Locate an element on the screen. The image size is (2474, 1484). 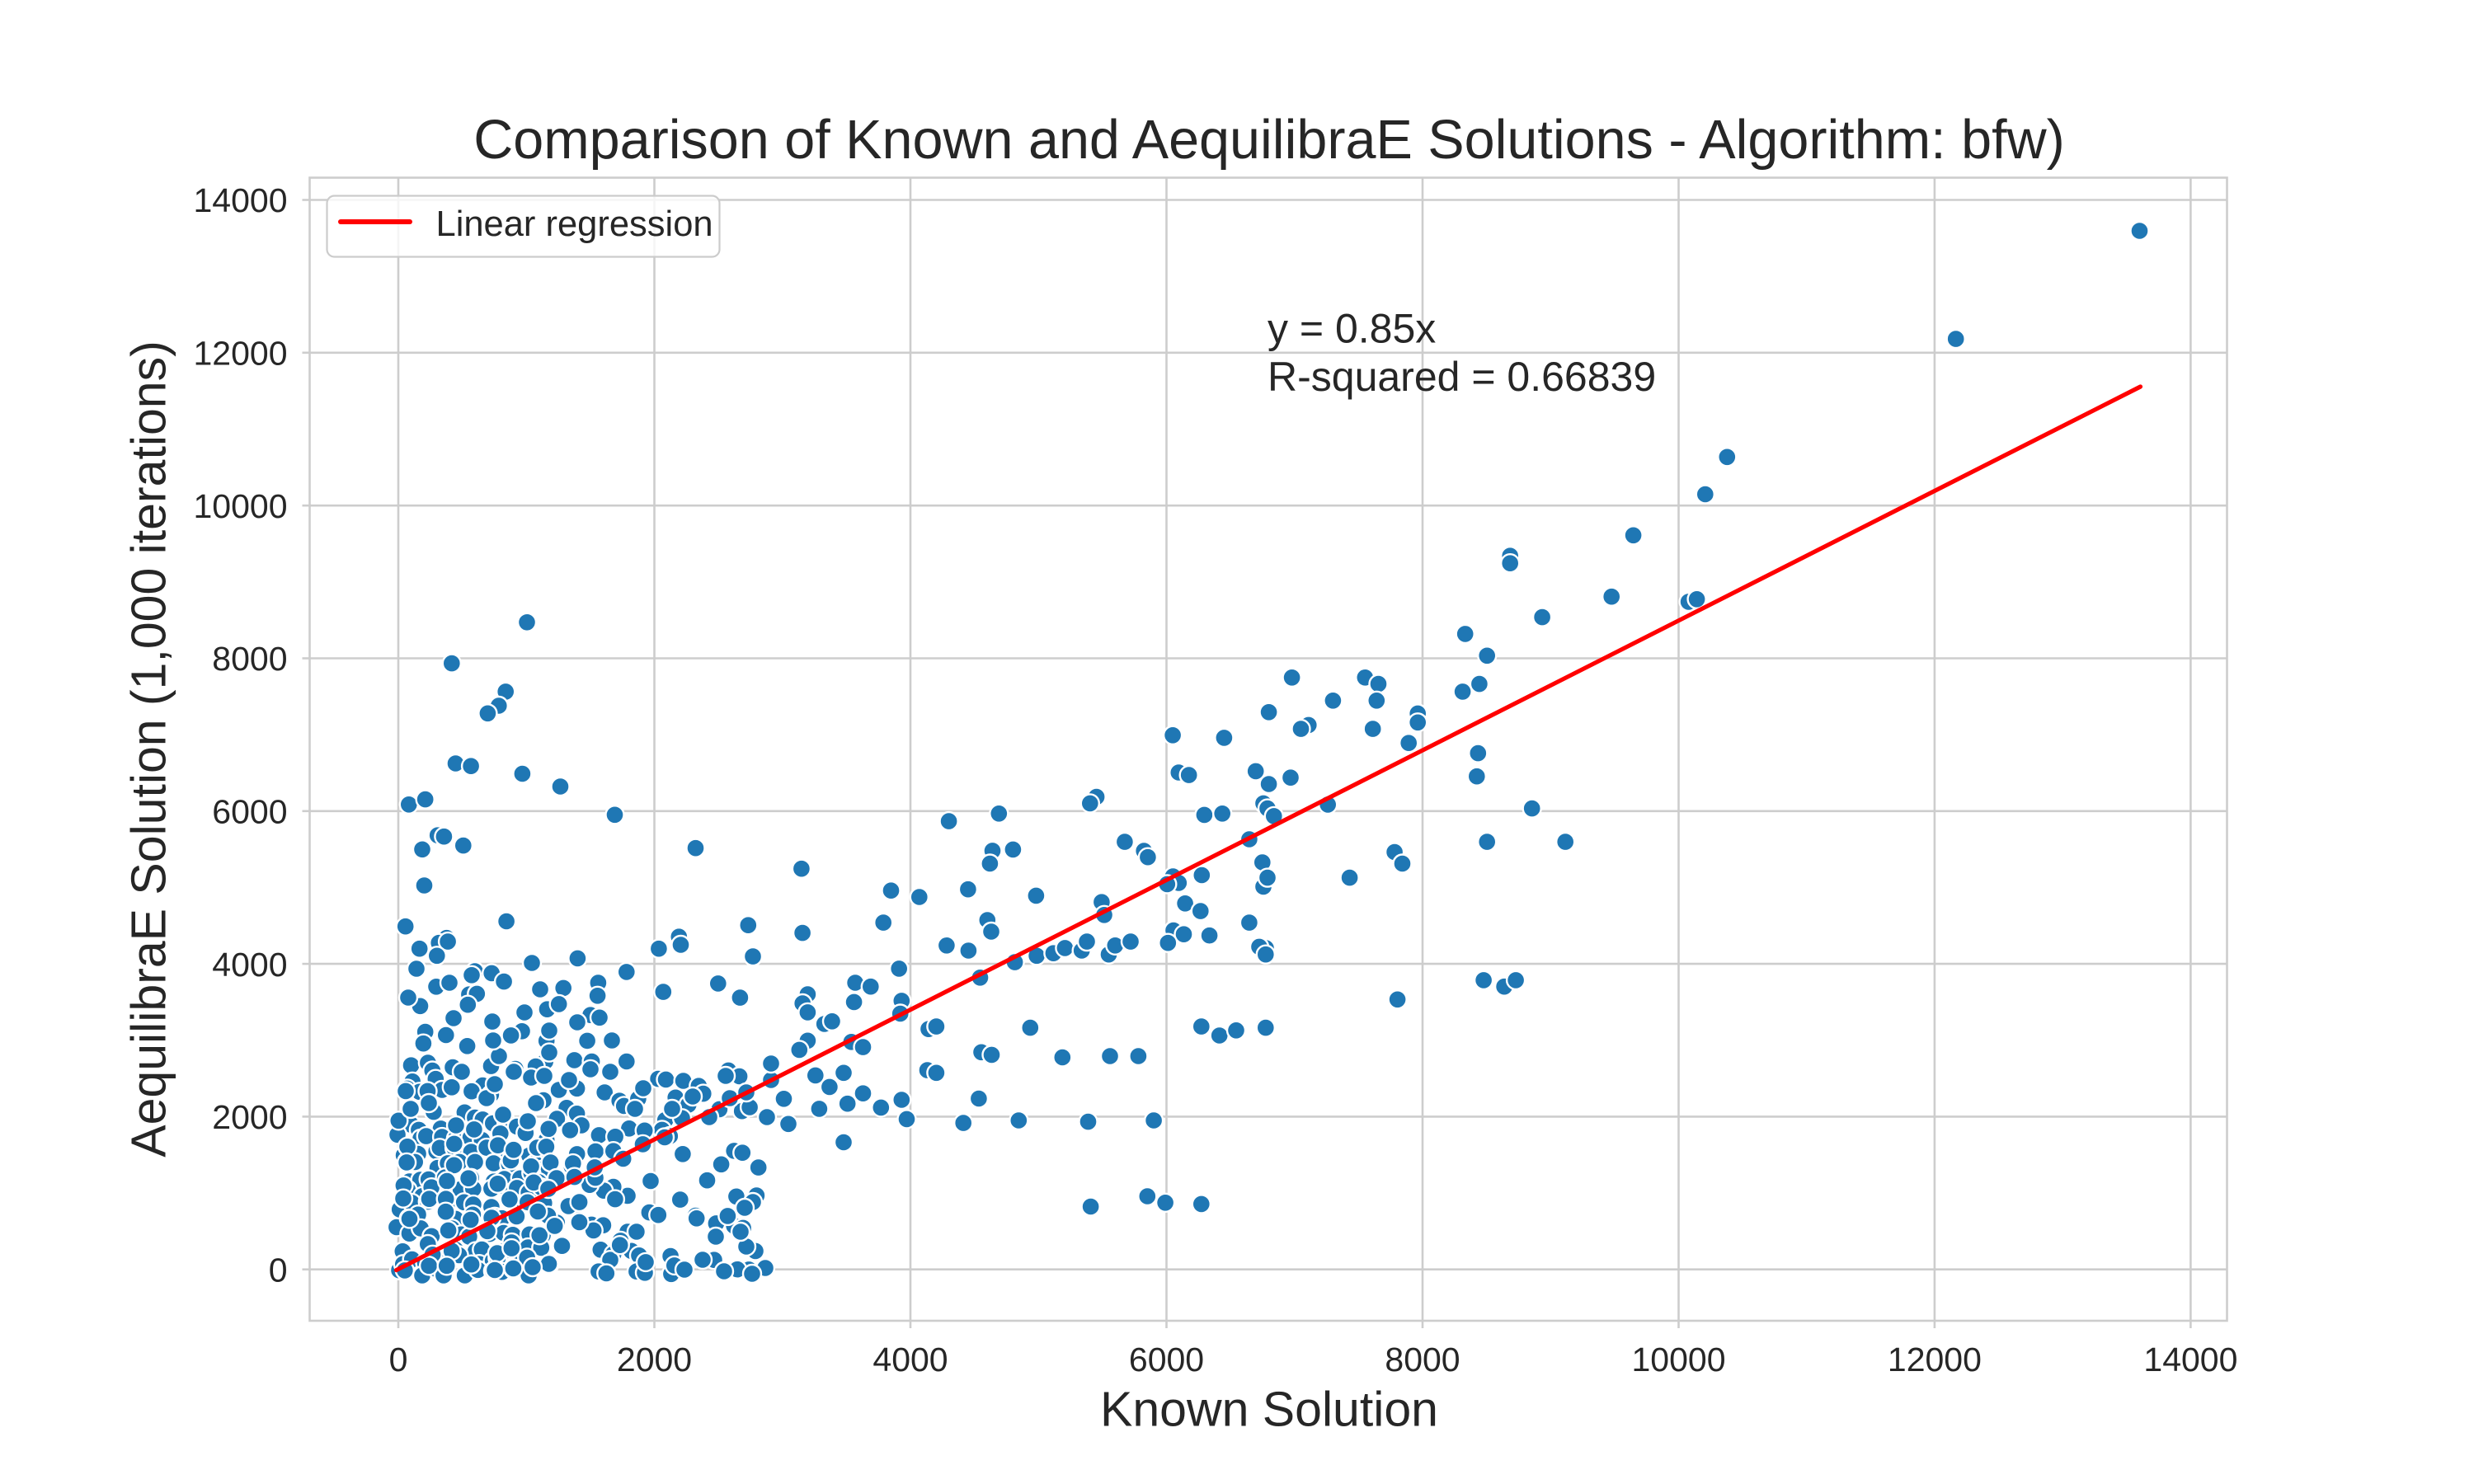
svg-text: y = 0.85x is located at coordinates (1352, 329).